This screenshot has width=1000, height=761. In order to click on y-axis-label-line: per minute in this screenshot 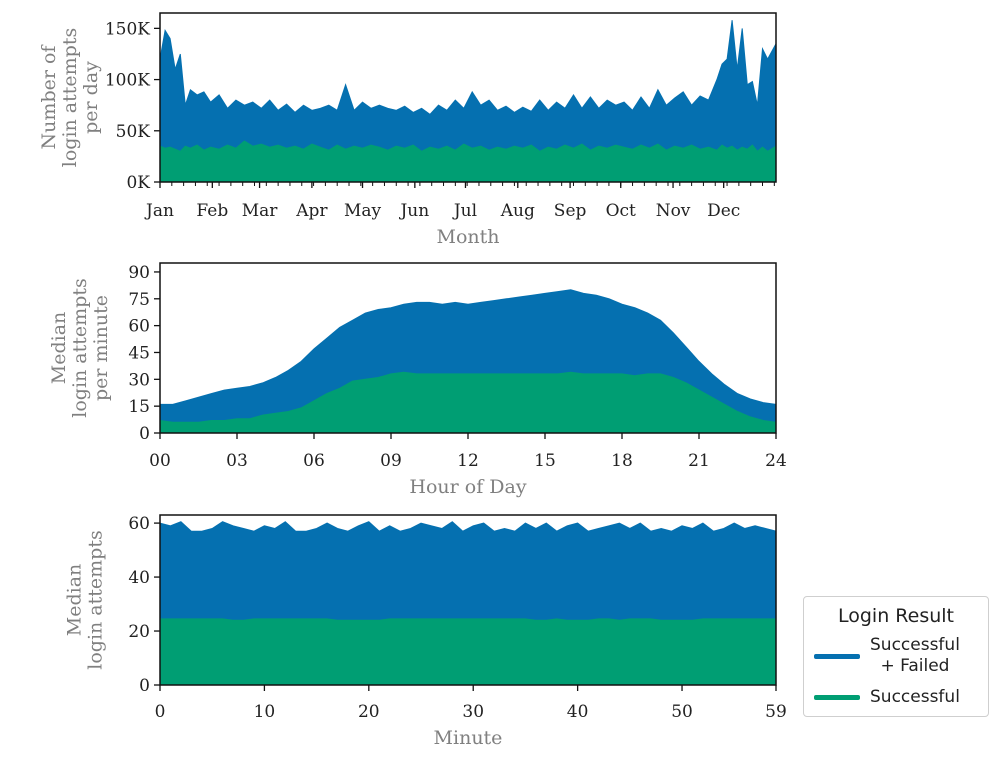, I will do `click(101, 348)`.